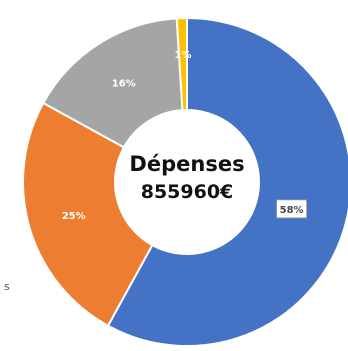 This screenshot has width=348, height=351. I want to click on center-title: Dépenses, so click(186, 164).